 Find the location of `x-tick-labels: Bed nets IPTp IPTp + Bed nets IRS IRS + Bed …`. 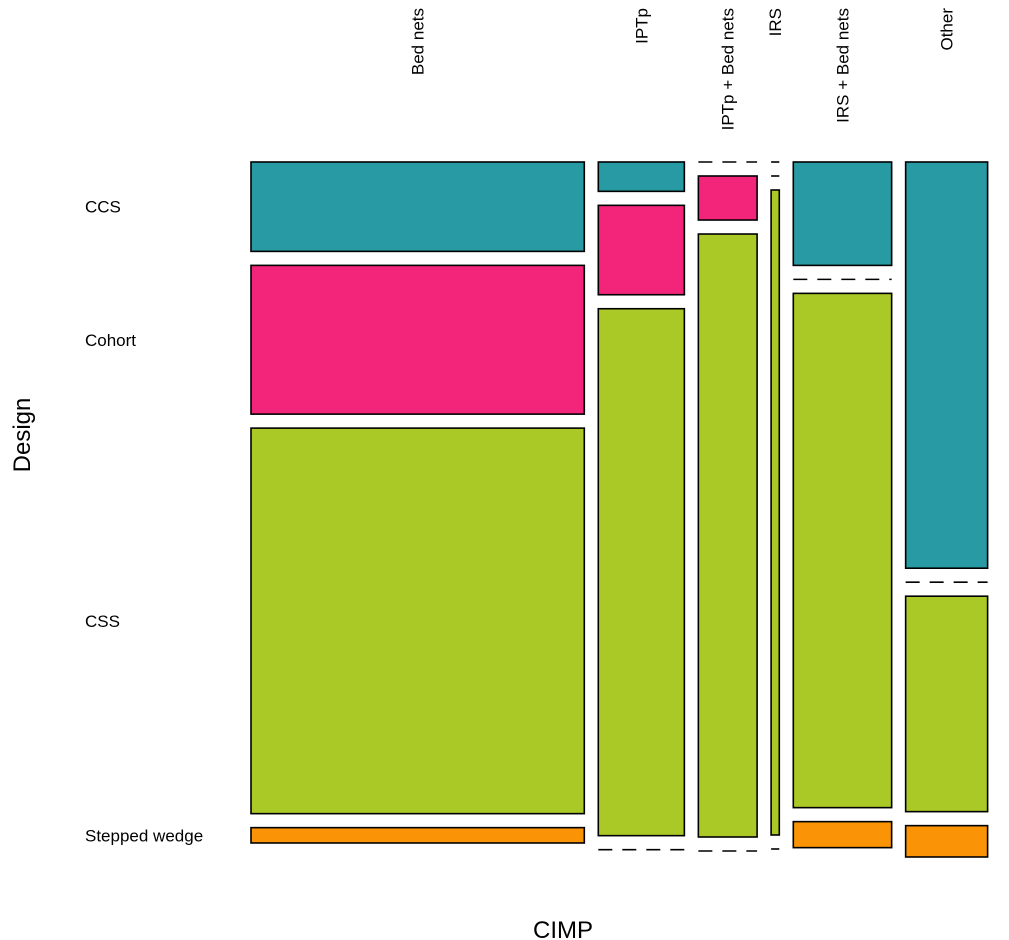

x-tick-labels: Bed nets IPTp IPTp + Bed nets IRS IRS + Bed … is located at coordinates (683, 69).